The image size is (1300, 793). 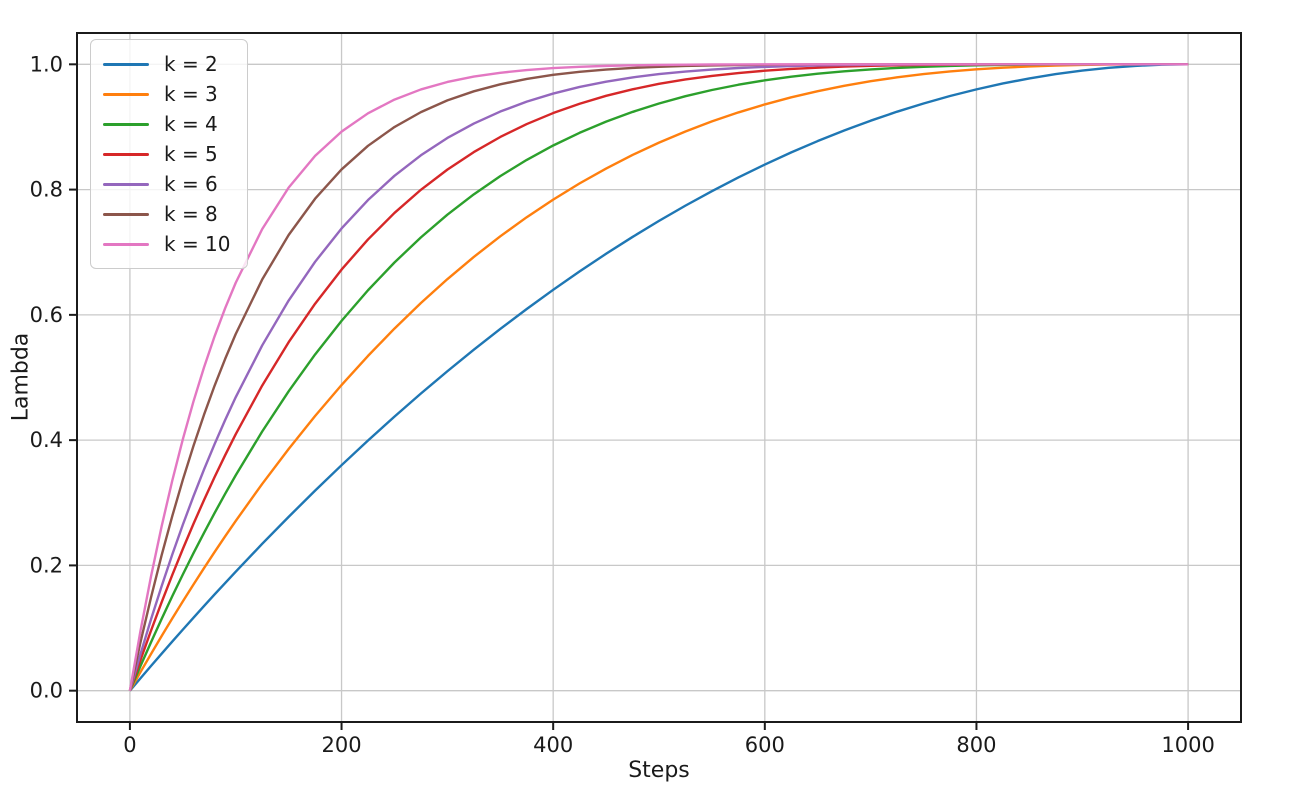 I want to click on legend: k = 2 k = 3 k = 4 k = 5 k = 6 k = 8 k = 10, so click(x=169, y=154).